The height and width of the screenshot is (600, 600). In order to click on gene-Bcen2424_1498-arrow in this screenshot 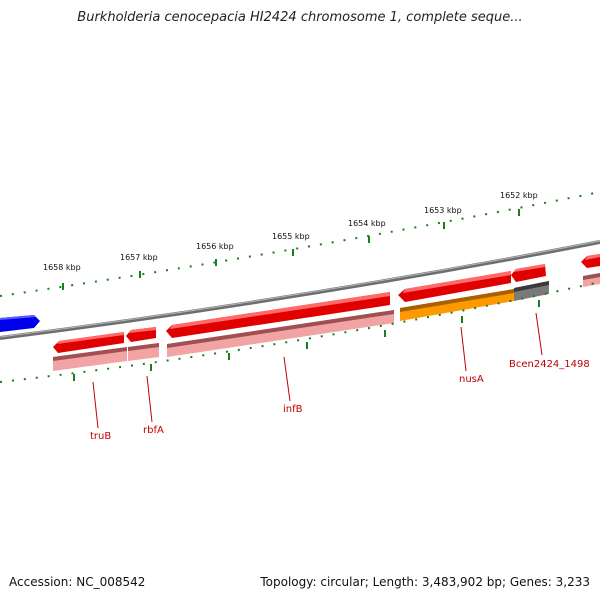, I will do `click(528, 273)`.